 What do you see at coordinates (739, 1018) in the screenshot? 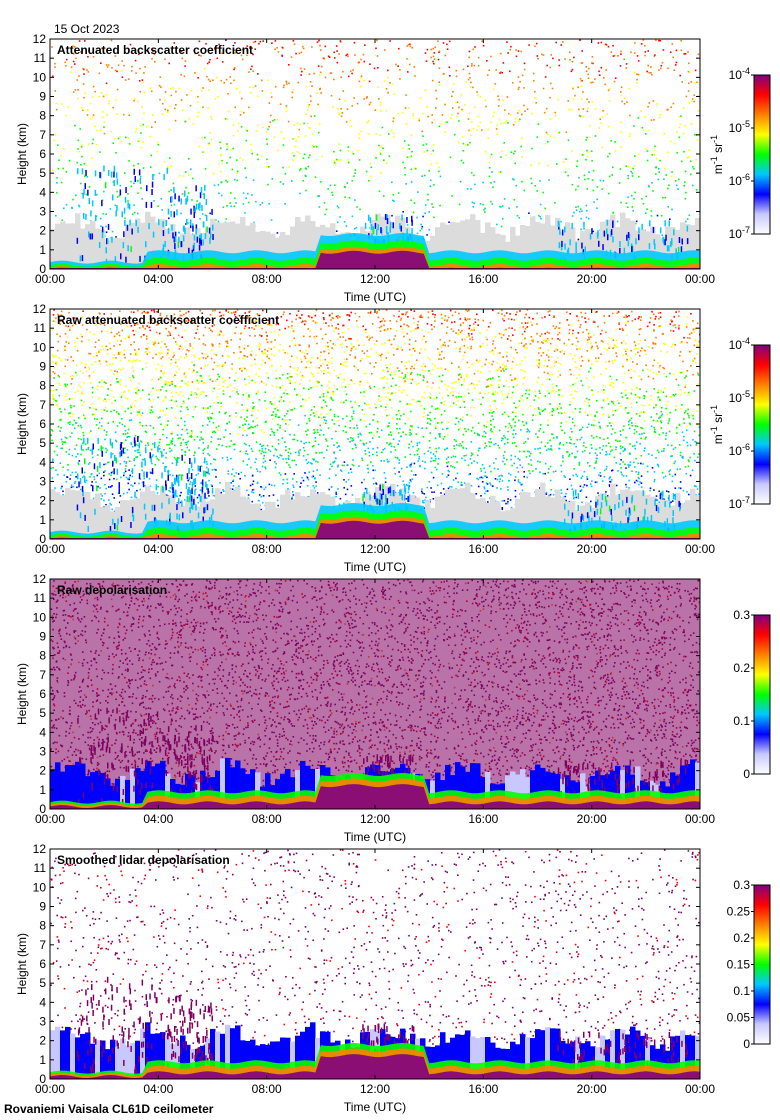
I see `colorbar-tick-label: 0.05` at bounding box center [739, 1018].